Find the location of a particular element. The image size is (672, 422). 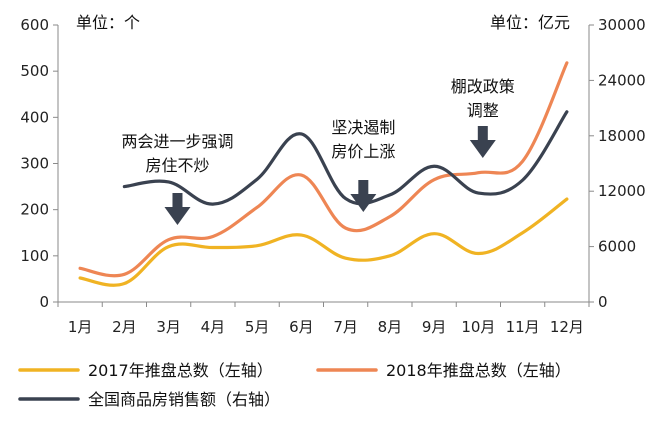

right-y-tick-label: 24000 is located at coordinates (622, 80).